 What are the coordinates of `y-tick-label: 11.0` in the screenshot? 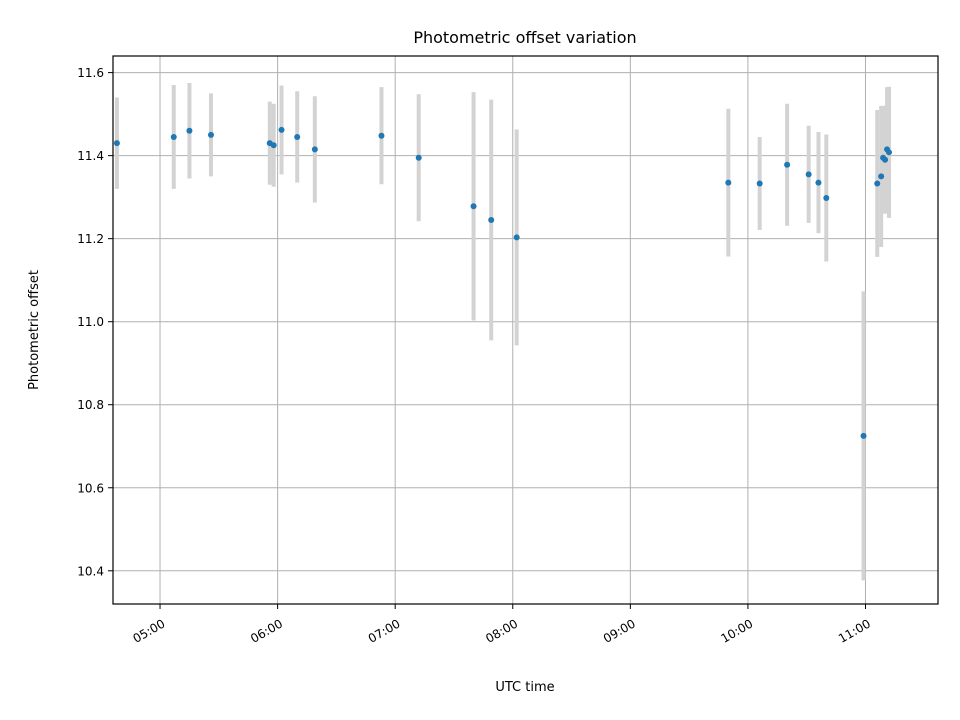 It's located at (90, 322).